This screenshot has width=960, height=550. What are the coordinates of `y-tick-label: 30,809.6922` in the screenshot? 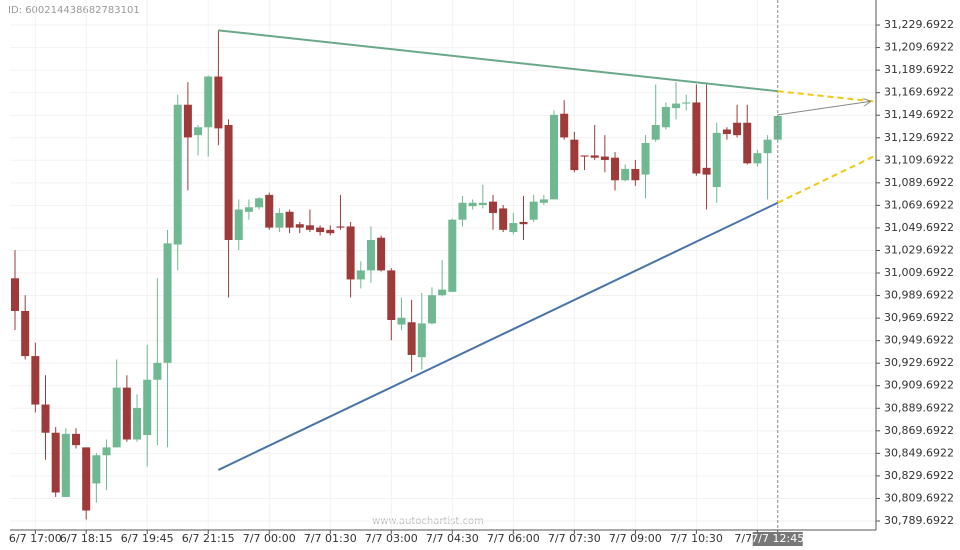 It's located at (919, 497).